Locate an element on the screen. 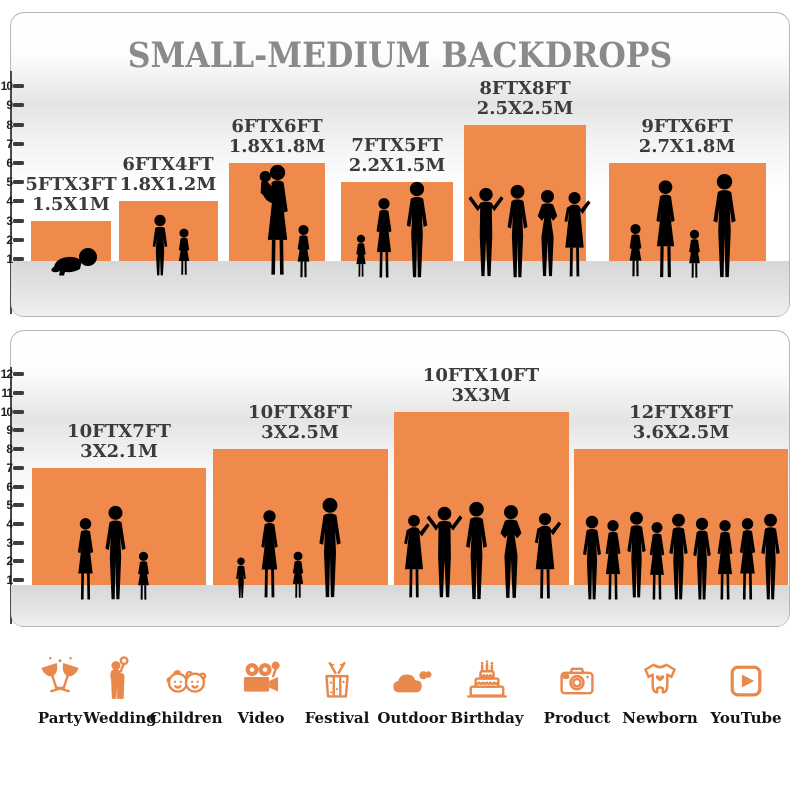  category-youtube: YouTube is located at coordinates (746, 691).